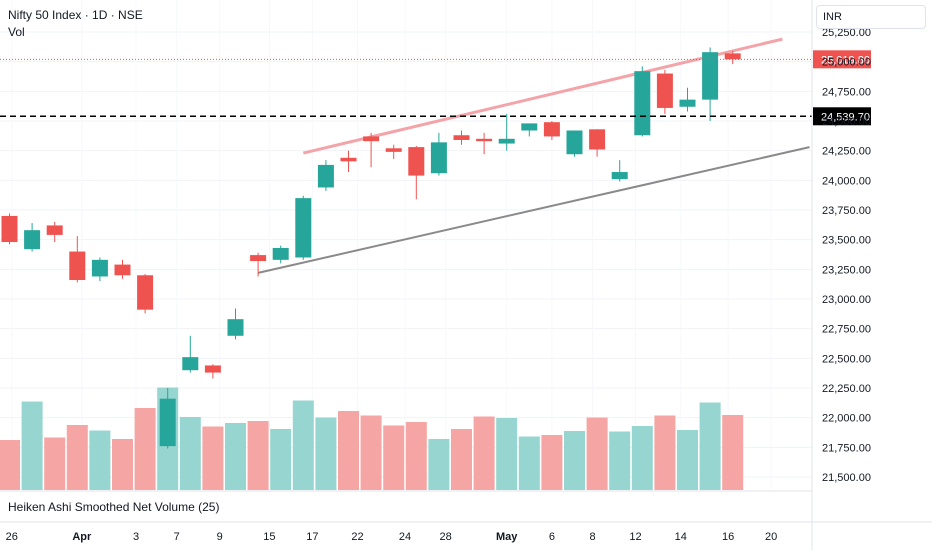  What do you see at coordinates (871, 17) in the screenshot?
I see `currency-selector: INR` at bounding box center [871, 17].